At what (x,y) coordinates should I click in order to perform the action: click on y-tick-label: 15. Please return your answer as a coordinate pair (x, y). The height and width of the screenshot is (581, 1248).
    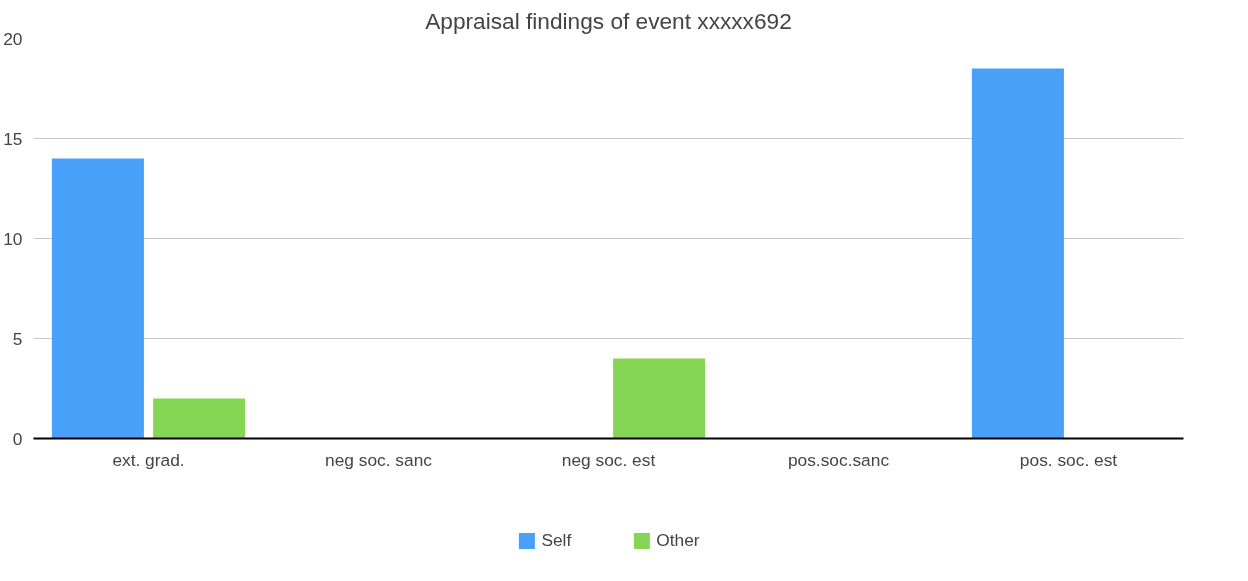
    Looking at the image, I should click on (13, 138).